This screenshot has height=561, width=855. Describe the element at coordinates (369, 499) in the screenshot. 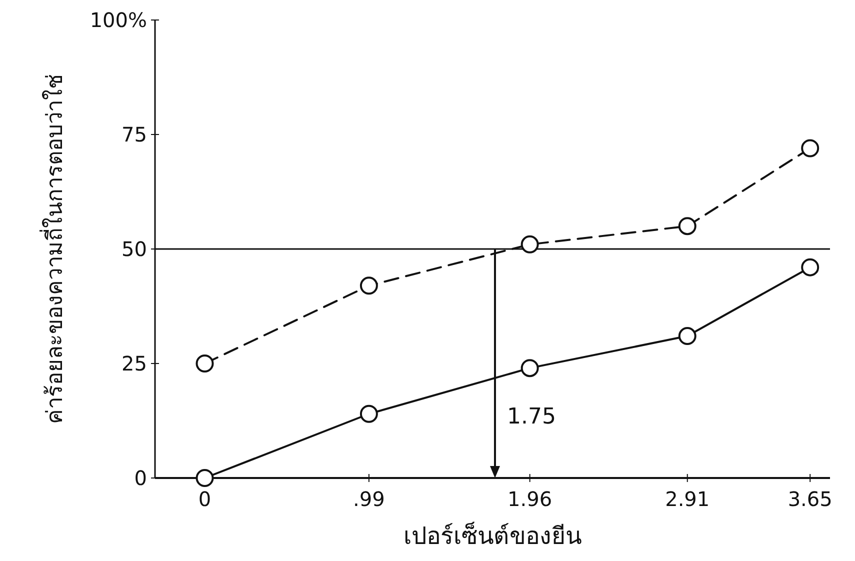

I see `x-tick-label: .99` at that location.